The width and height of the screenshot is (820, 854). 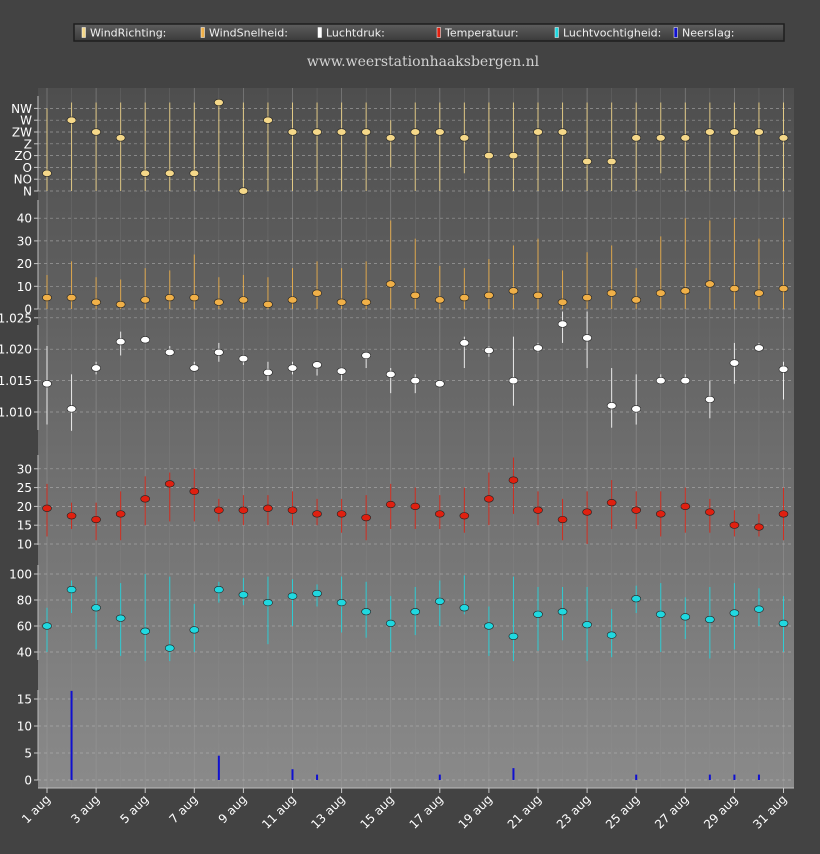 What do you see at coordinates (423, 62) in the screenshot?
I see `chart-subtitle: www.weerstationhaaksbergen.nl` at bounding box center [423, 62].